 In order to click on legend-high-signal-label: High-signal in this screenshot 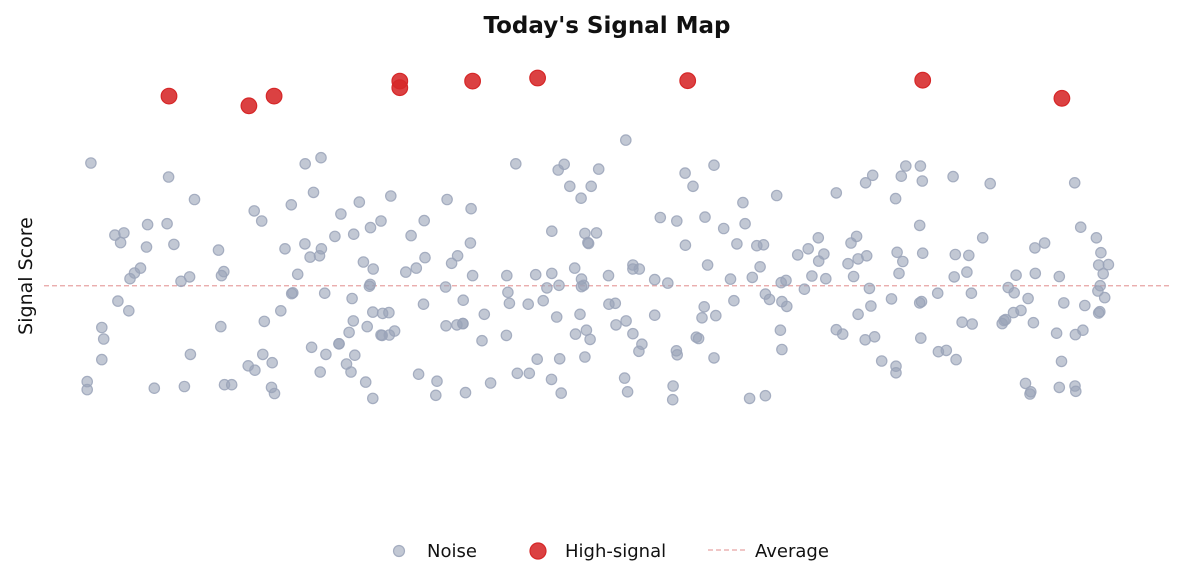, I will do `click(615, 551)`.